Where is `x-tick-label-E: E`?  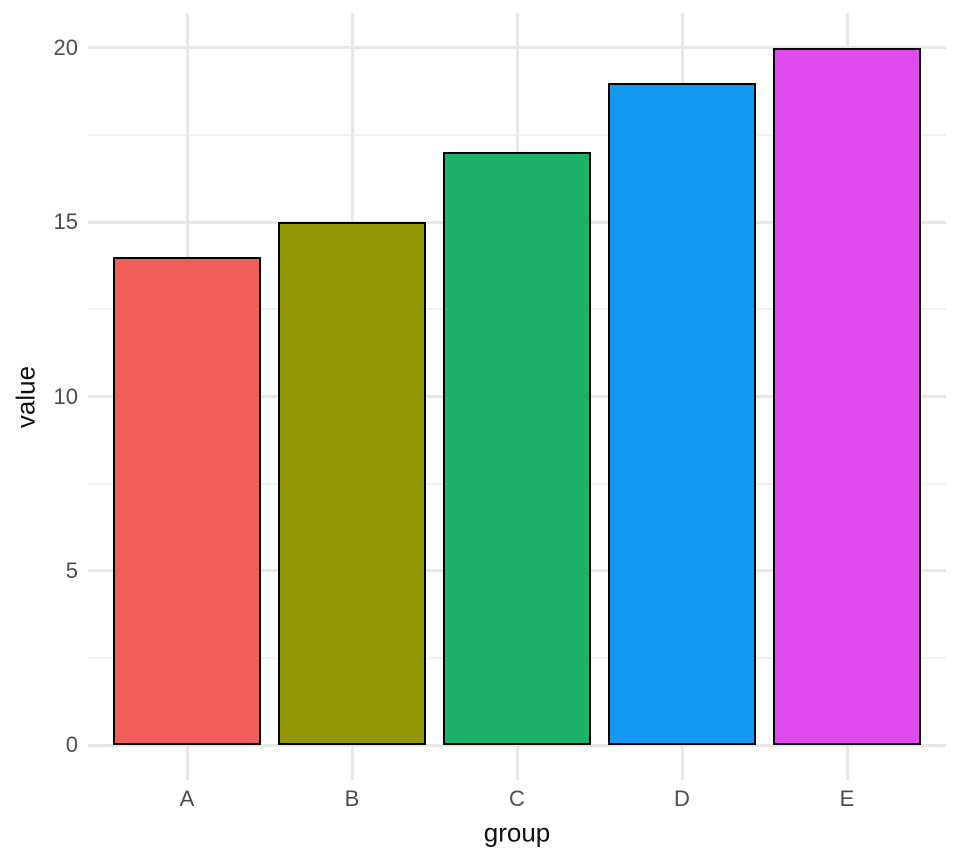 x-tick-label-E: E is located at coordinates (847, 798).